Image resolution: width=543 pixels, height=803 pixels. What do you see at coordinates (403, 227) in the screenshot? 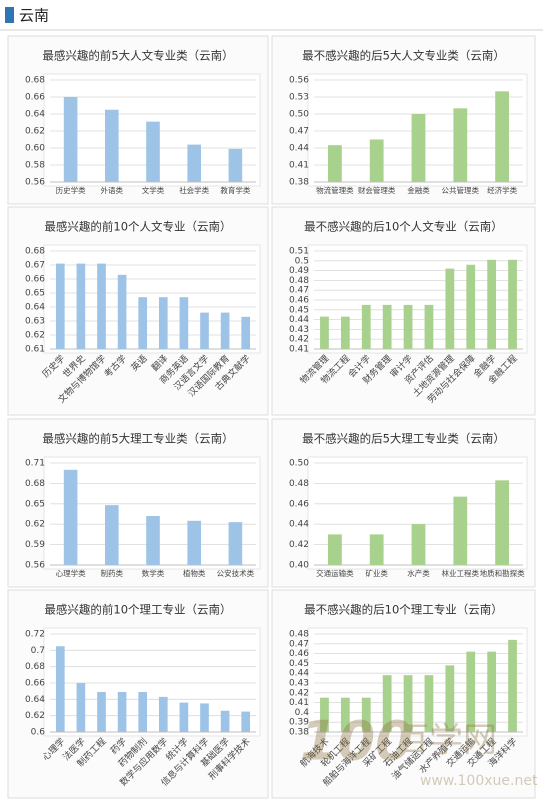
I see `chart-title: 最不感兴趣的后10个人文专业（云南）` at bounding box center [403, 227].